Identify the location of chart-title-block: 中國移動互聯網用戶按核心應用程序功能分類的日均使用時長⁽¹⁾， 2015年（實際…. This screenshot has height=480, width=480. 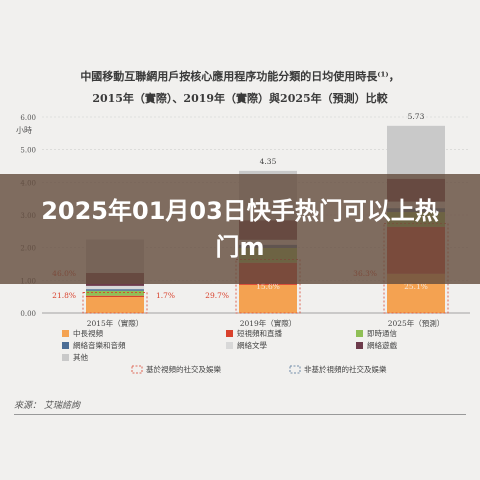
(240, 88).